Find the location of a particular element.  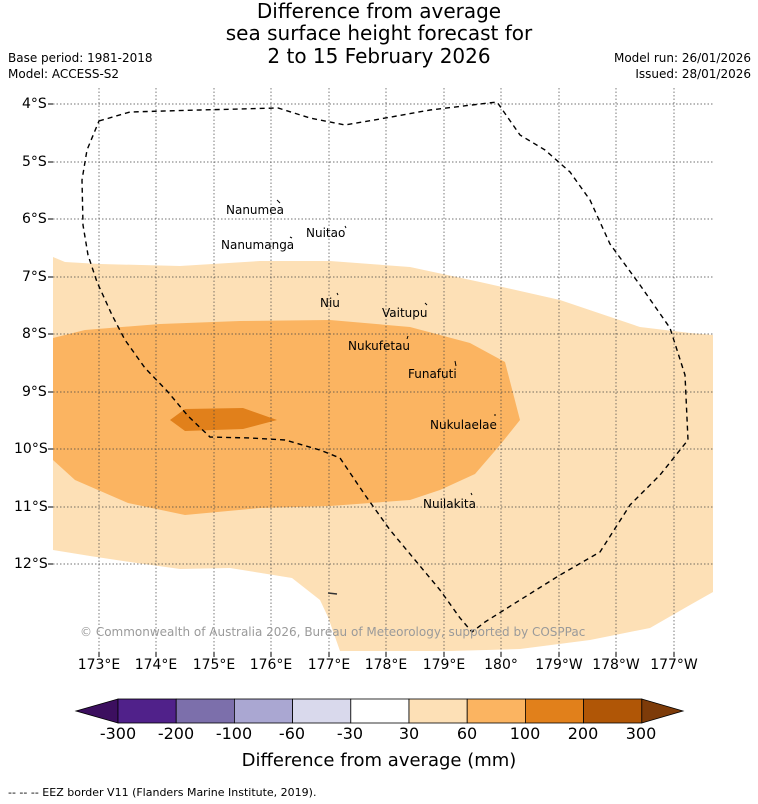

lon-label-177e: 177°E is located at coordinates (329, 665).